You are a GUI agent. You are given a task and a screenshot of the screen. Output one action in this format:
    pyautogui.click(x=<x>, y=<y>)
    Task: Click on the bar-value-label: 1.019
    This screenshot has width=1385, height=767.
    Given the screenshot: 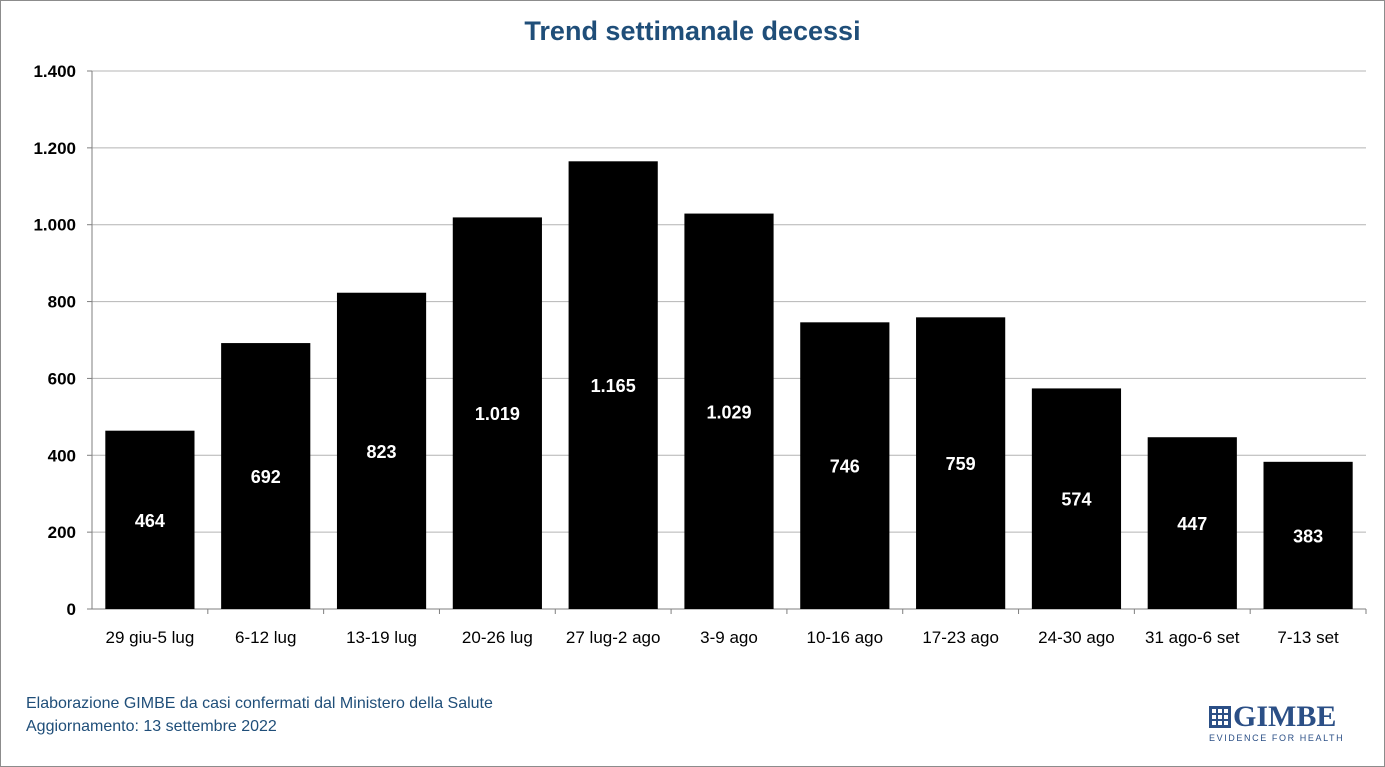 What is the action you would take?
    pyautogui.click(x=497, y=414)
    